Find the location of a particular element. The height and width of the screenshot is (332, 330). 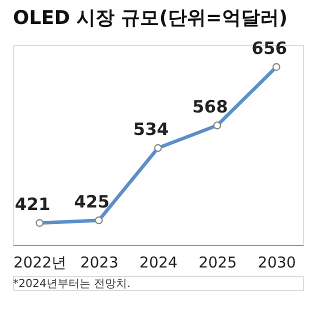

data-label: 425 is located at coordinates (92, 202).